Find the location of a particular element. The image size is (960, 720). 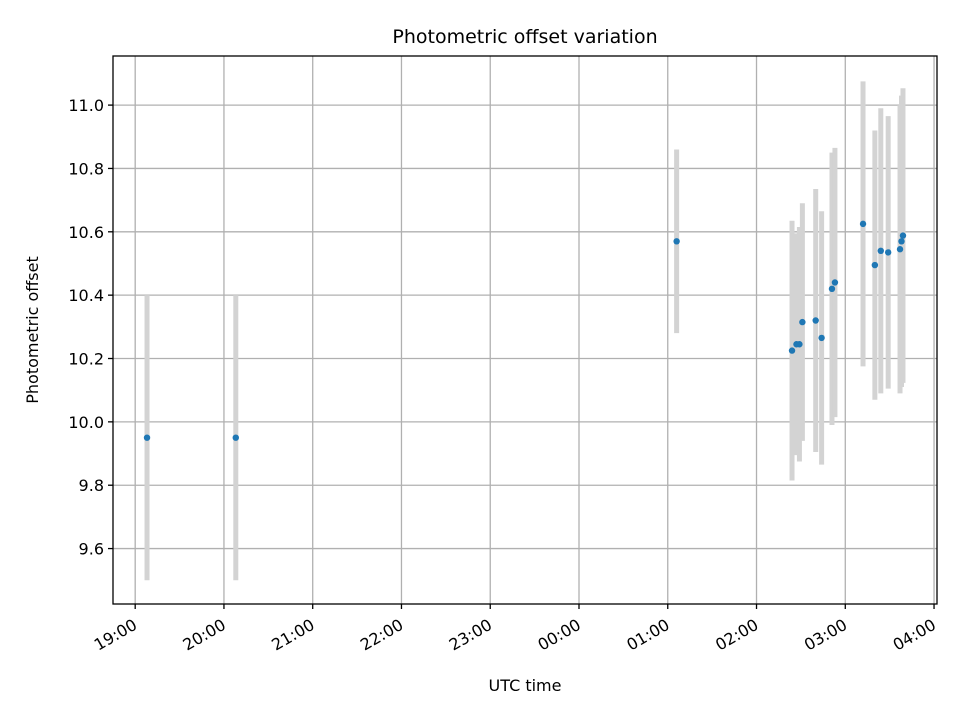

y-tick-label: 9.8 is located at coordinates (91, 485).